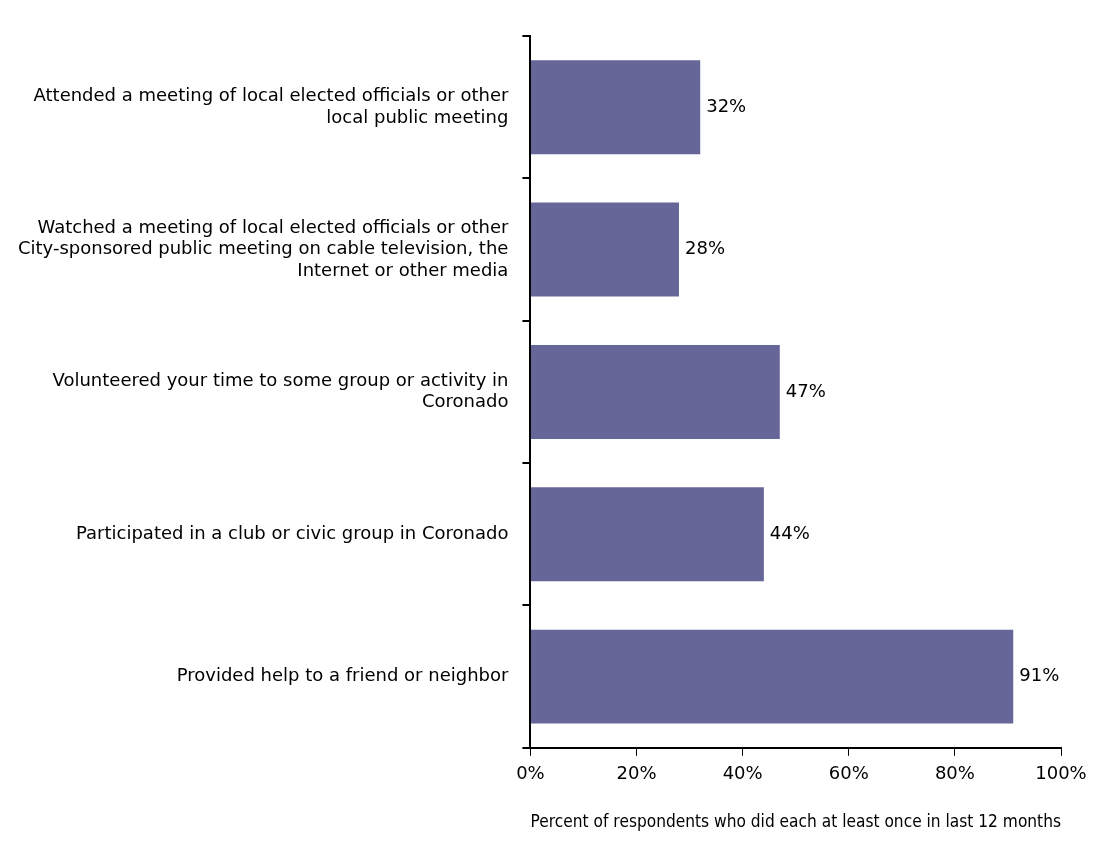 Image resolution: width=1095 pixels, height=841 pixels. Describe the element at coordinates (1039, 675) in the screenshot. I see `data-label: 91%` at that location.